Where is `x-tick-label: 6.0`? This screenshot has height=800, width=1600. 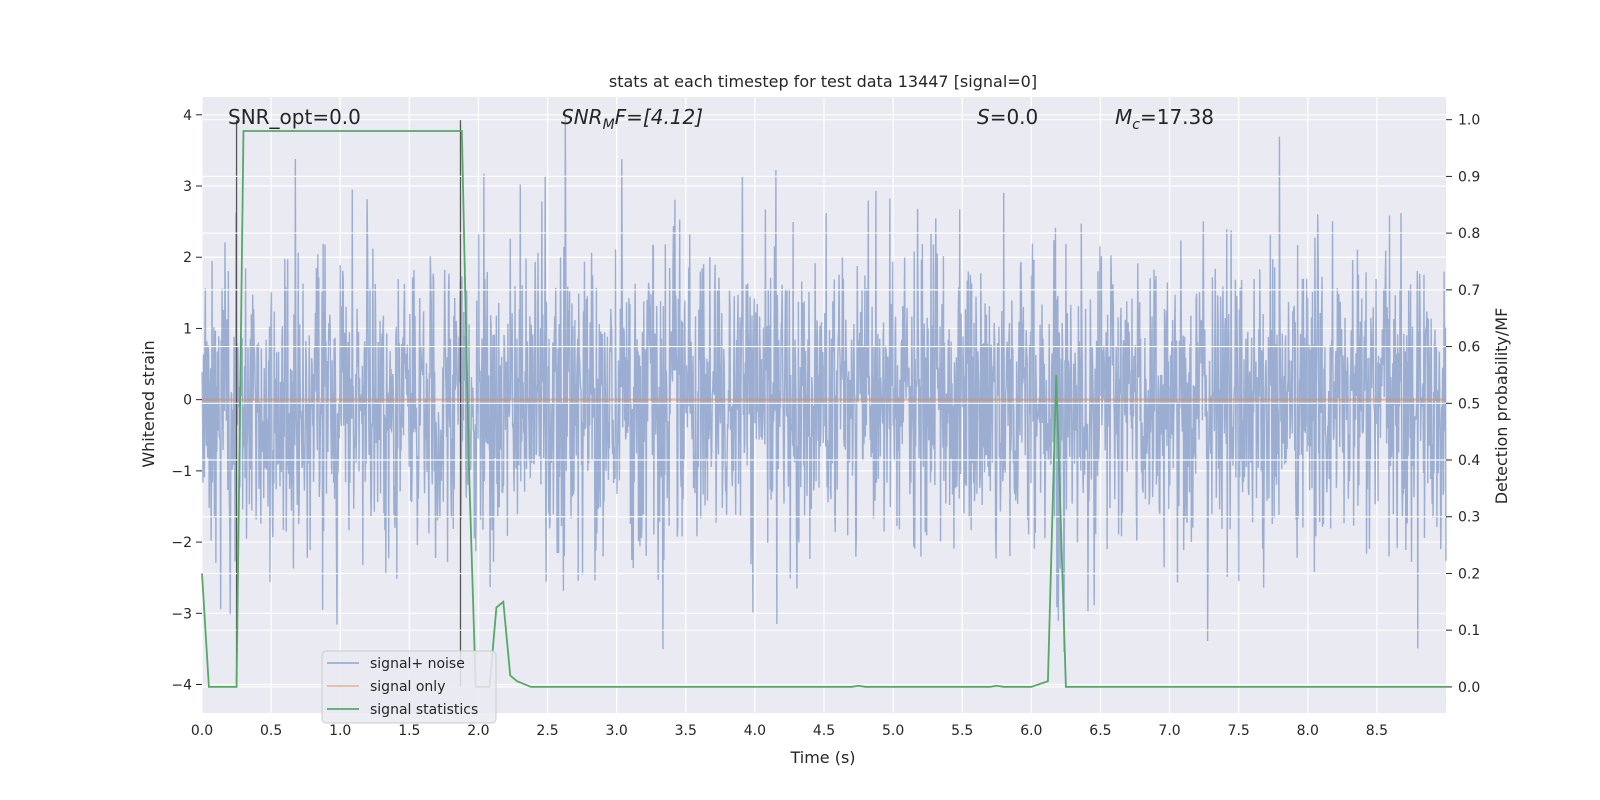
x-tick-label: 6.0 is located at coordinates (1031, 731).